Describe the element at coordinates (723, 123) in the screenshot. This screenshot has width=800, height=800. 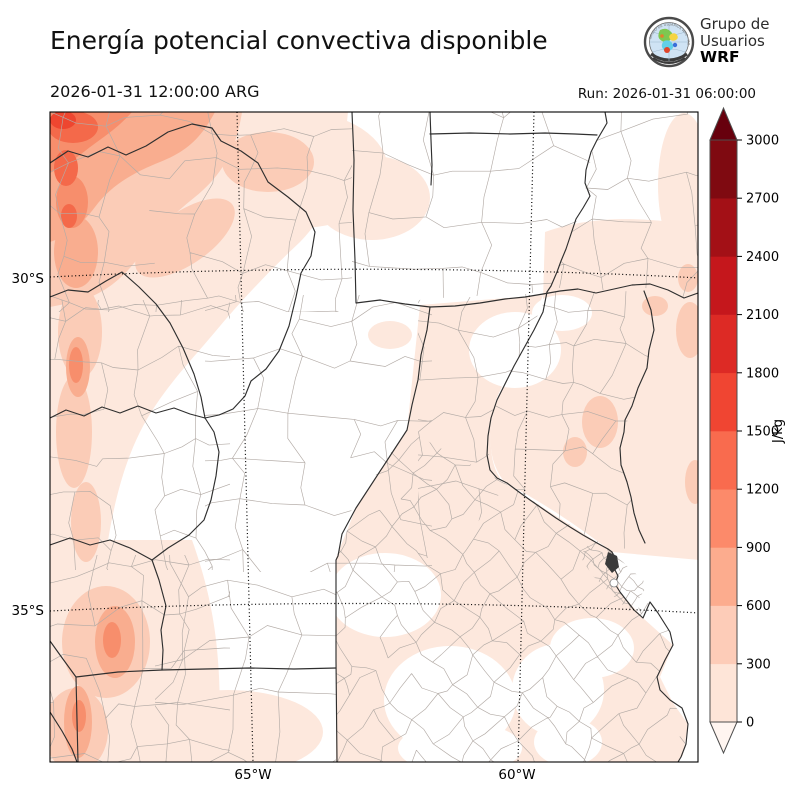
I see `colorbar-over-arrow` at that location.